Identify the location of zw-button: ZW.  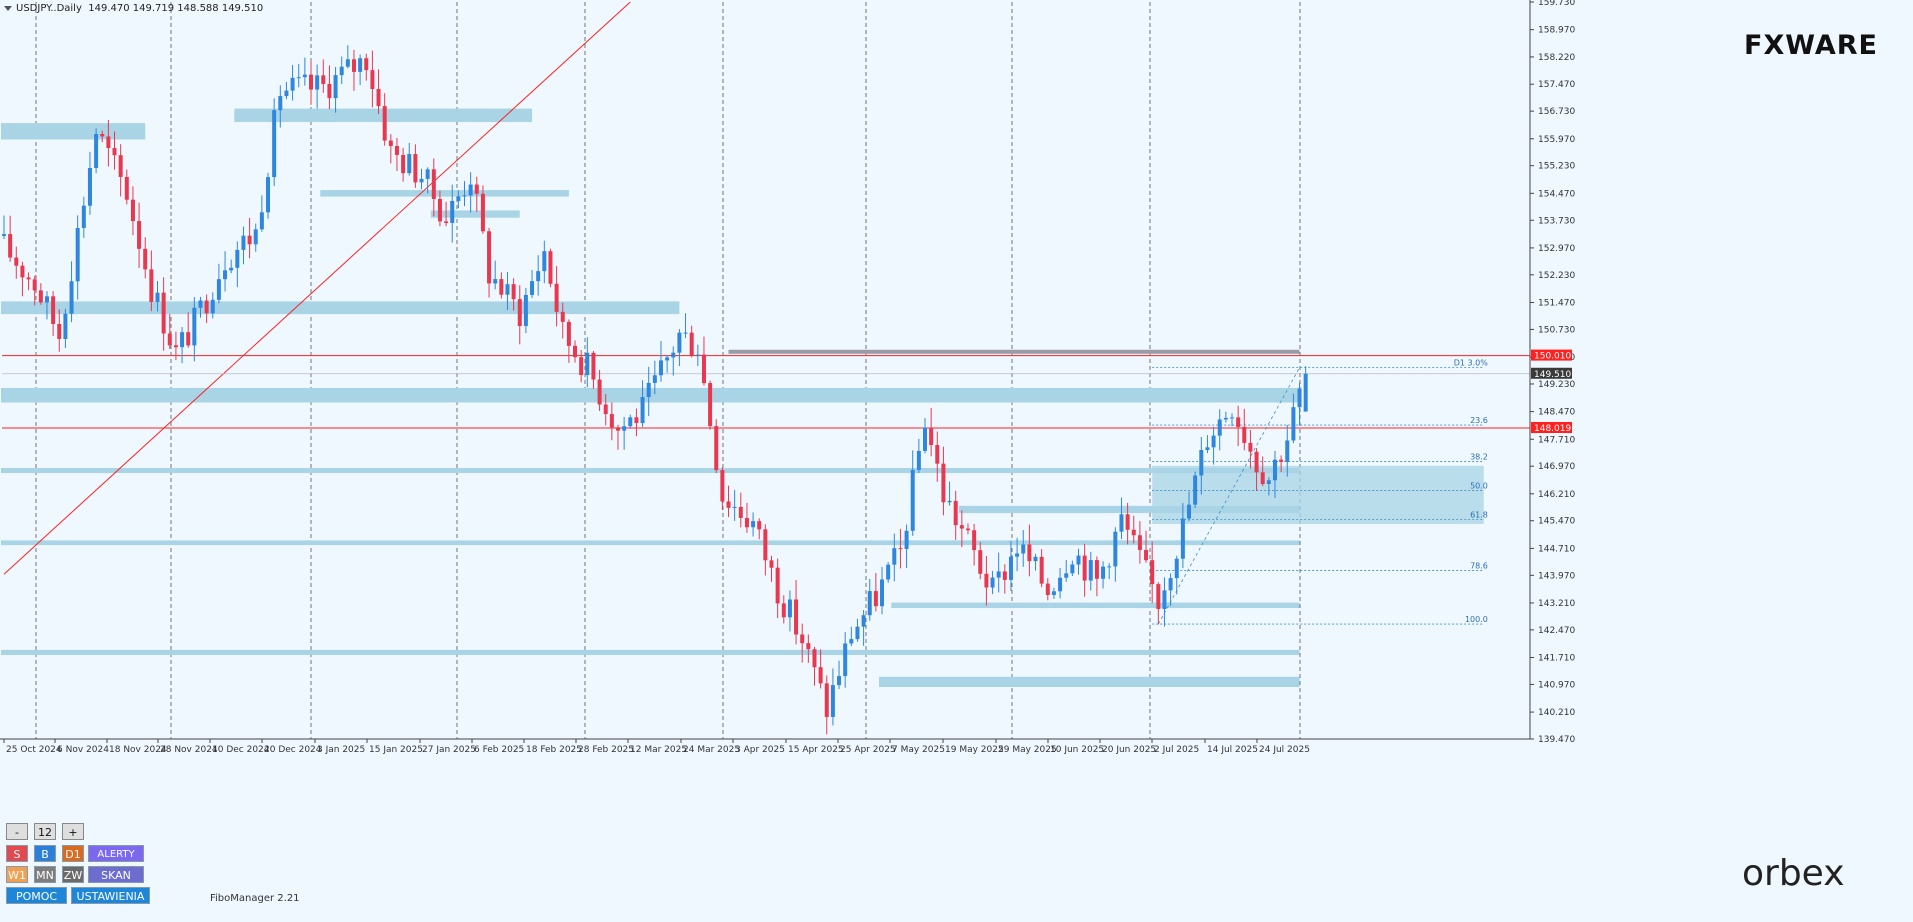
(73, 874).